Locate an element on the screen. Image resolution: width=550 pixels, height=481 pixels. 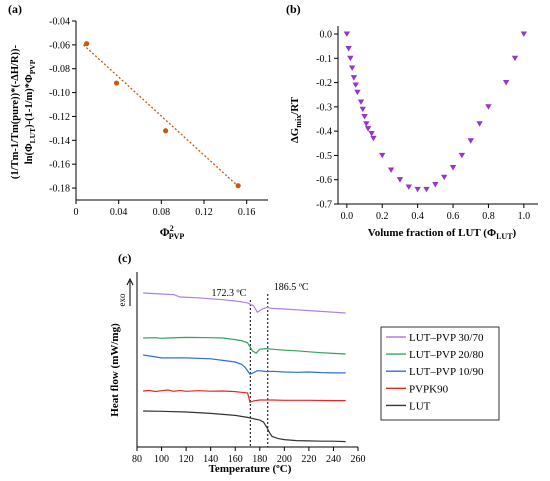
panel-c-x-tick-label: 140 is located at coordinates (210, 459).